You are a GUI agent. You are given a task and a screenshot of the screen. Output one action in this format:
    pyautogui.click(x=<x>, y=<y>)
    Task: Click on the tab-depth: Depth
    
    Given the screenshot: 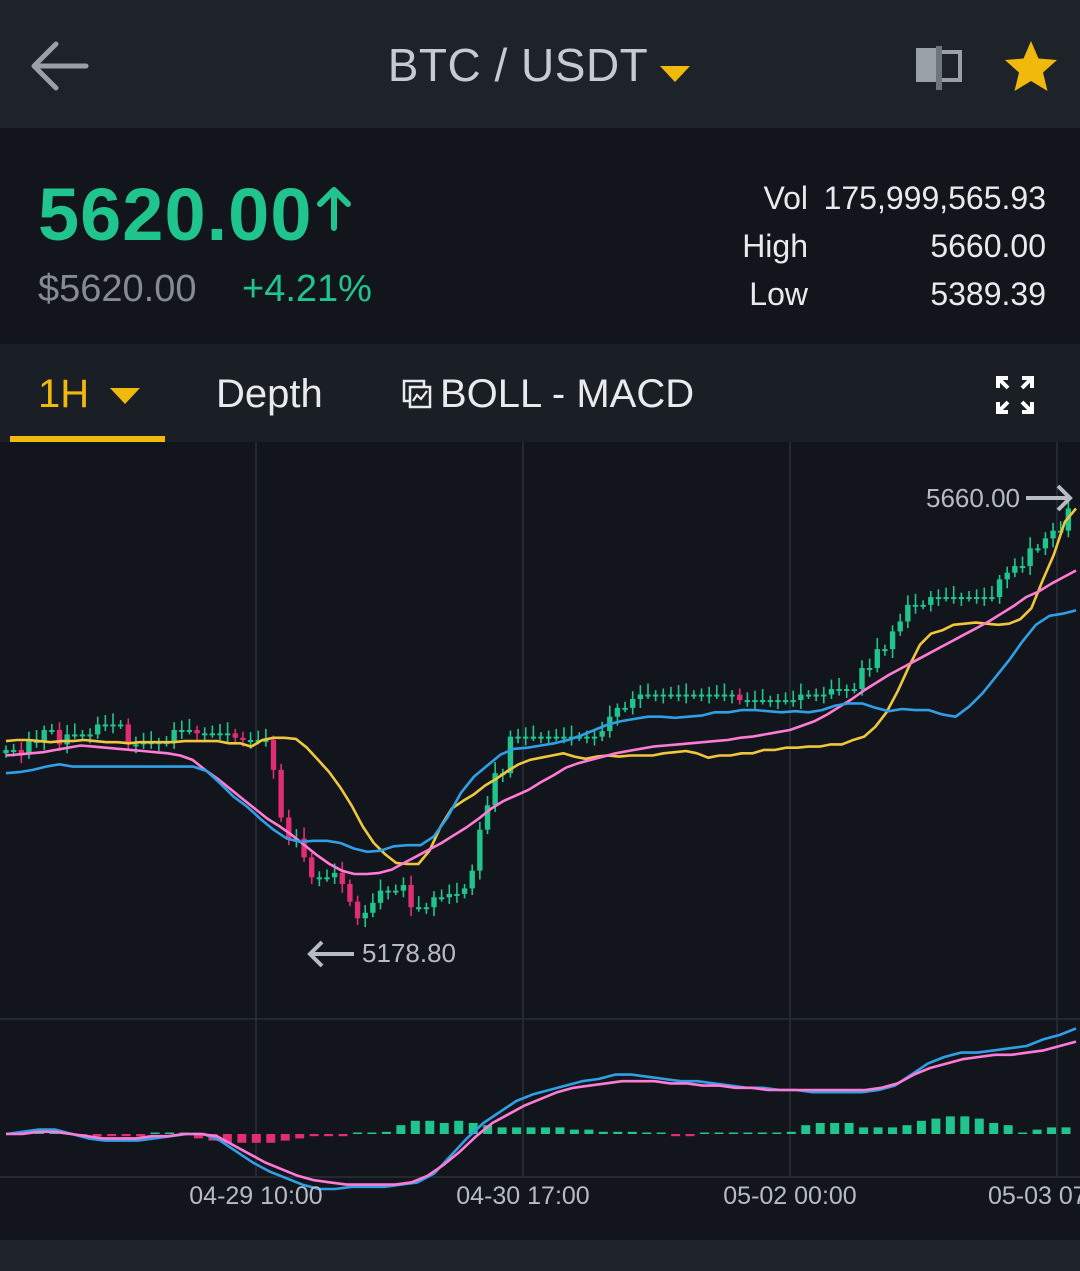 What is the action you would take?
    pyautogui.click(x=269, y=394)
    